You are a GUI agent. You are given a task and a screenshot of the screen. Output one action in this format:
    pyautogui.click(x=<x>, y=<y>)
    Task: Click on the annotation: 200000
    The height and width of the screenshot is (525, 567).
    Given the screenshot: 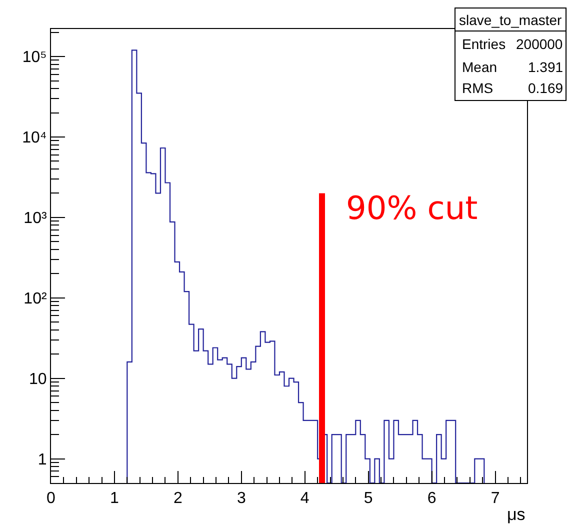 What is the action you would take?
    pyautogui.click(x=539, y=44)
    